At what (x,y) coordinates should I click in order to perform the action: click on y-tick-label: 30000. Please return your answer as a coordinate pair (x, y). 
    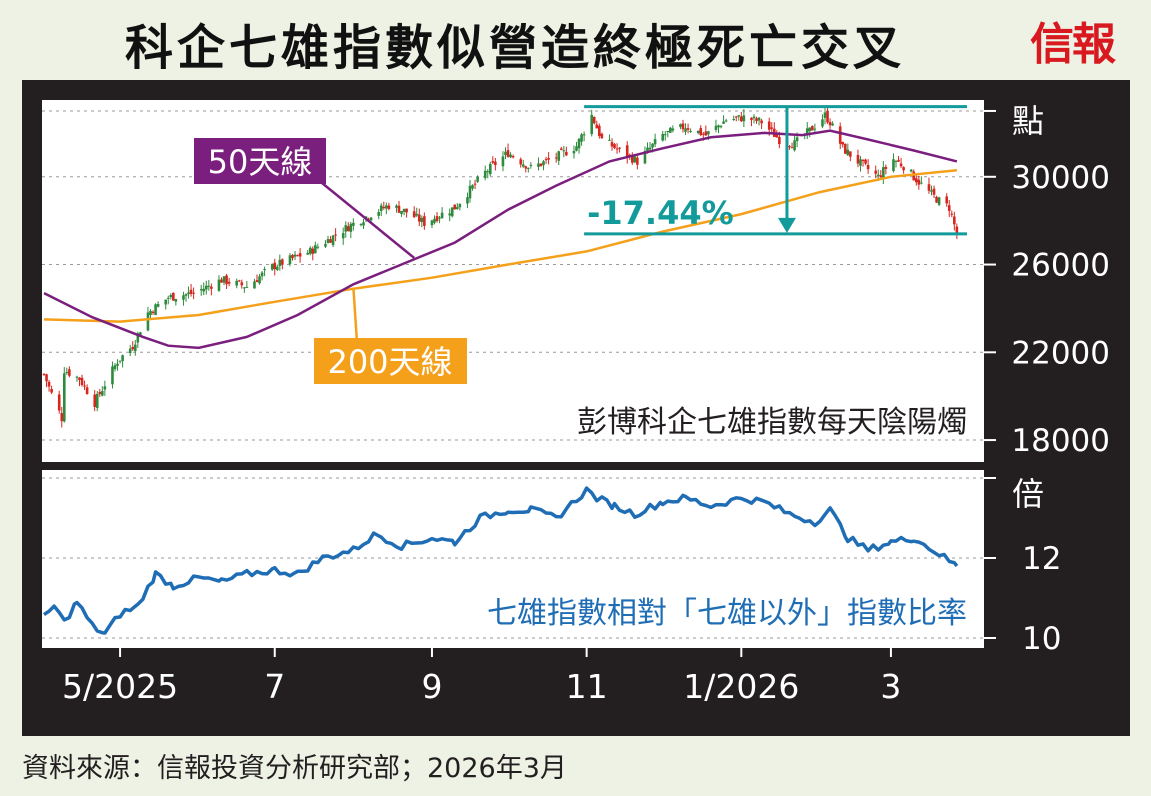
    Looking at the image, I should click on (1060, 178).